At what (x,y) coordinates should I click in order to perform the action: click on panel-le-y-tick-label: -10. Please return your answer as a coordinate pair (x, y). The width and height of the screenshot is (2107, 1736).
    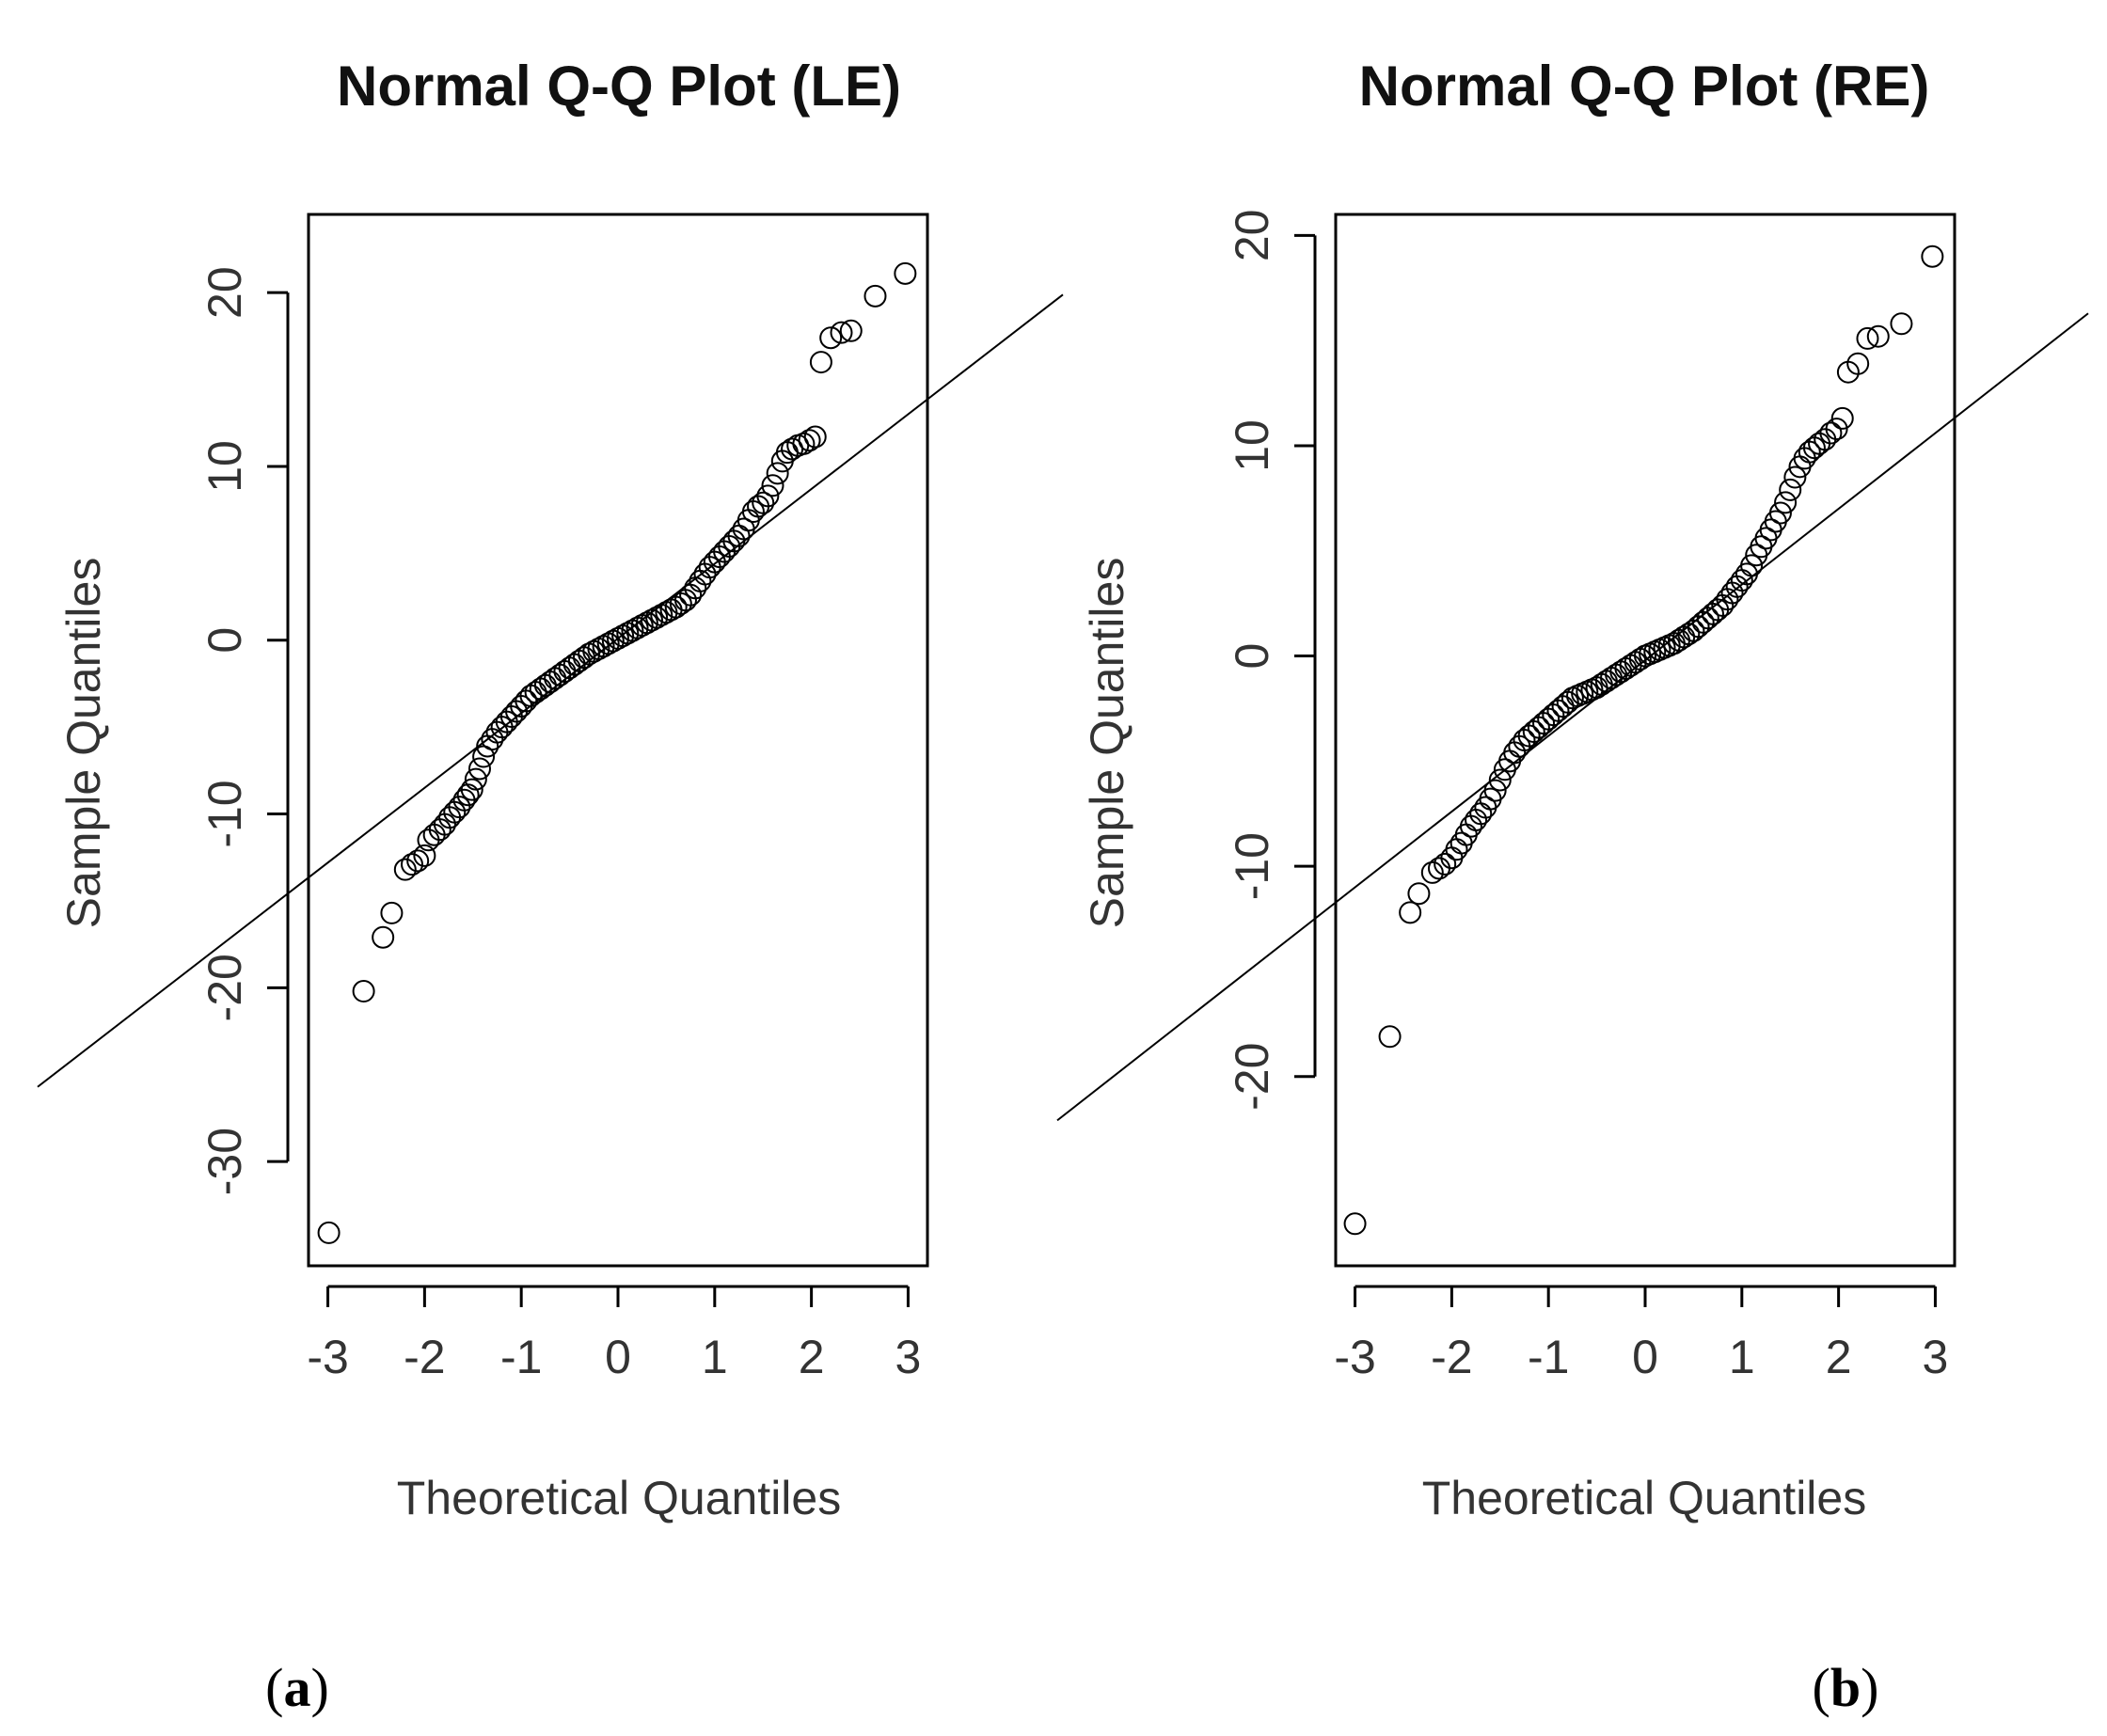
    Looking at the image, I should click on (225, 813).